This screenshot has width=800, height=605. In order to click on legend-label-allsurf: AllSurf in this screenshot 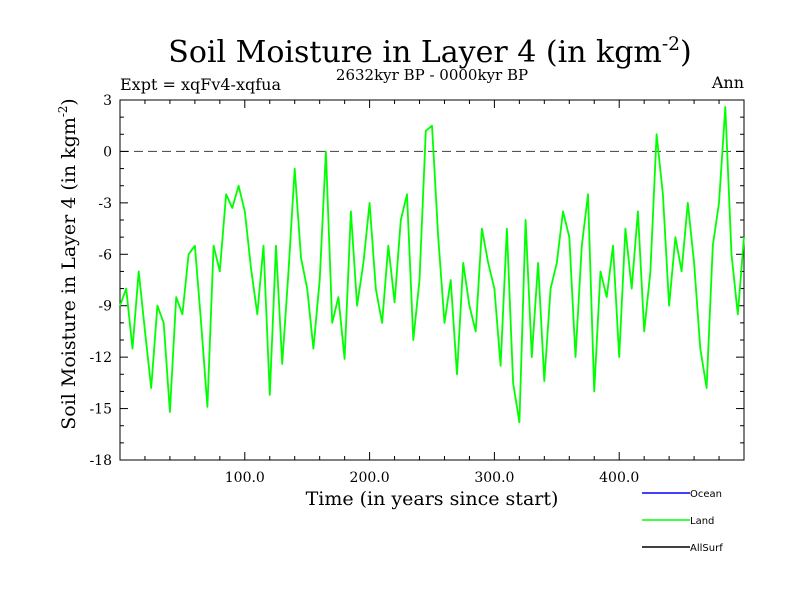, I will do `click(706, 548)`.